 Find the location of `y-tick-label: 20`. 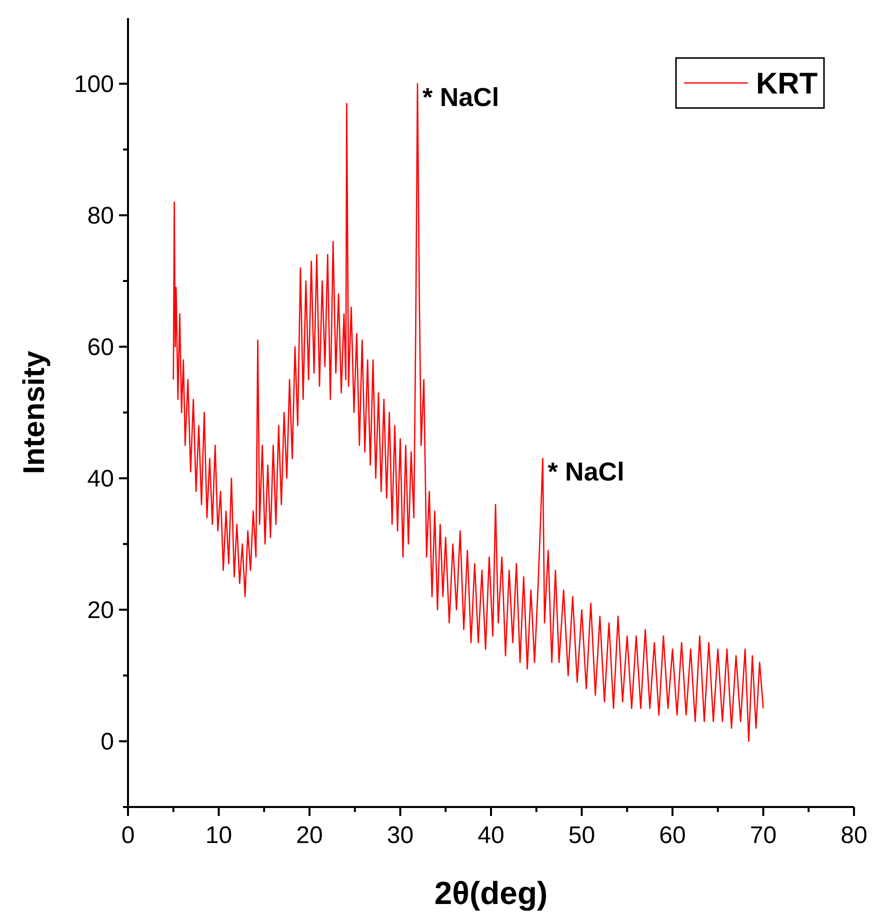

y-tick-label: 20 is located at coordinates (100, 610).